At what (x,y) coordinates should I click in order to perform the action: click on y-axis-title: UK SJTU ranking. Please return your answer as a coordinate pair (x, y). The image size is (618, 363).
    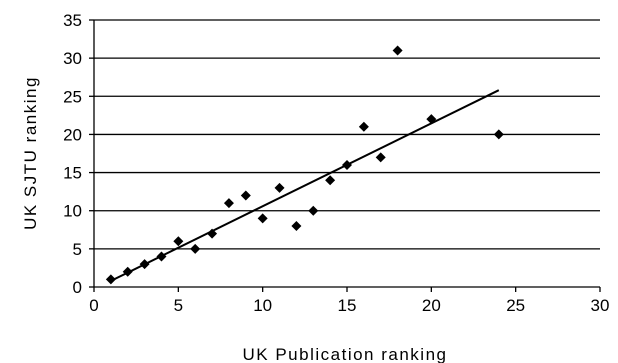
    Looking at the image, I should click on (30, 153).